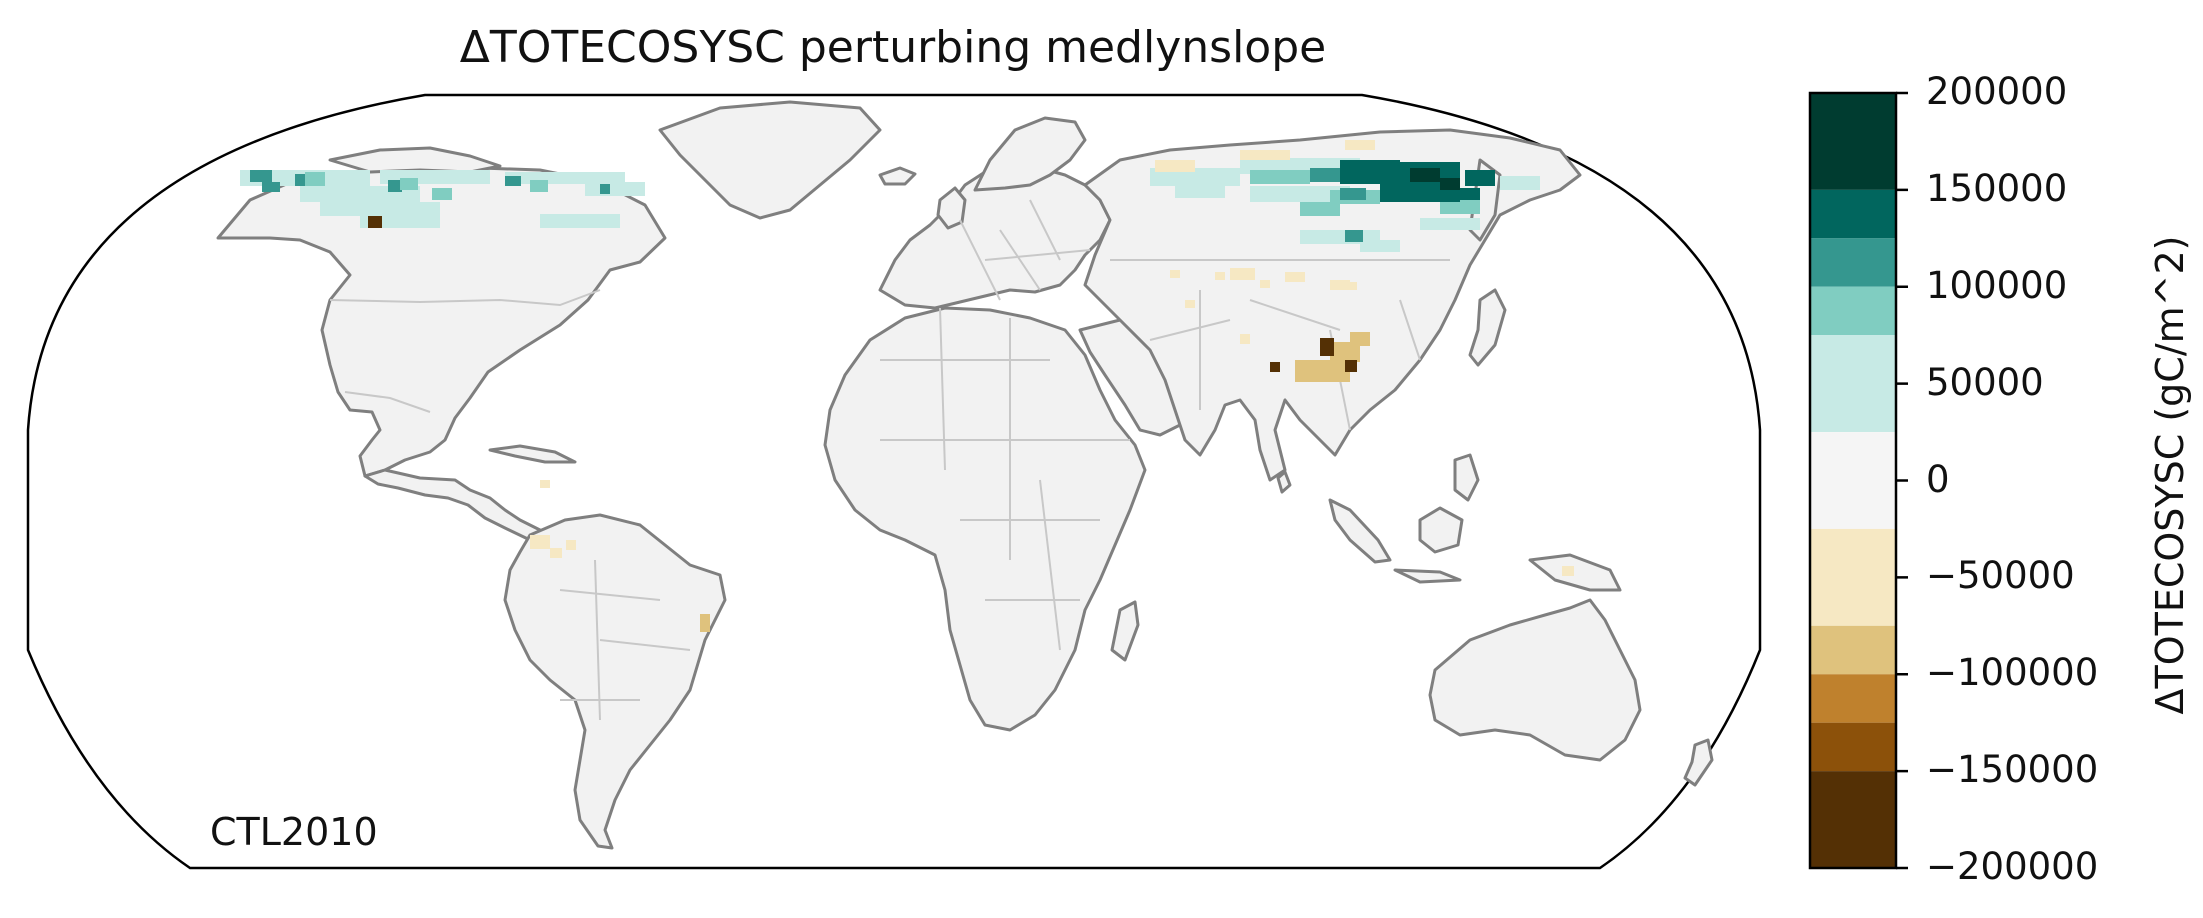 The width and height of the screenshot is (2203, 918). I want to click on iceland, so click(897, 176).